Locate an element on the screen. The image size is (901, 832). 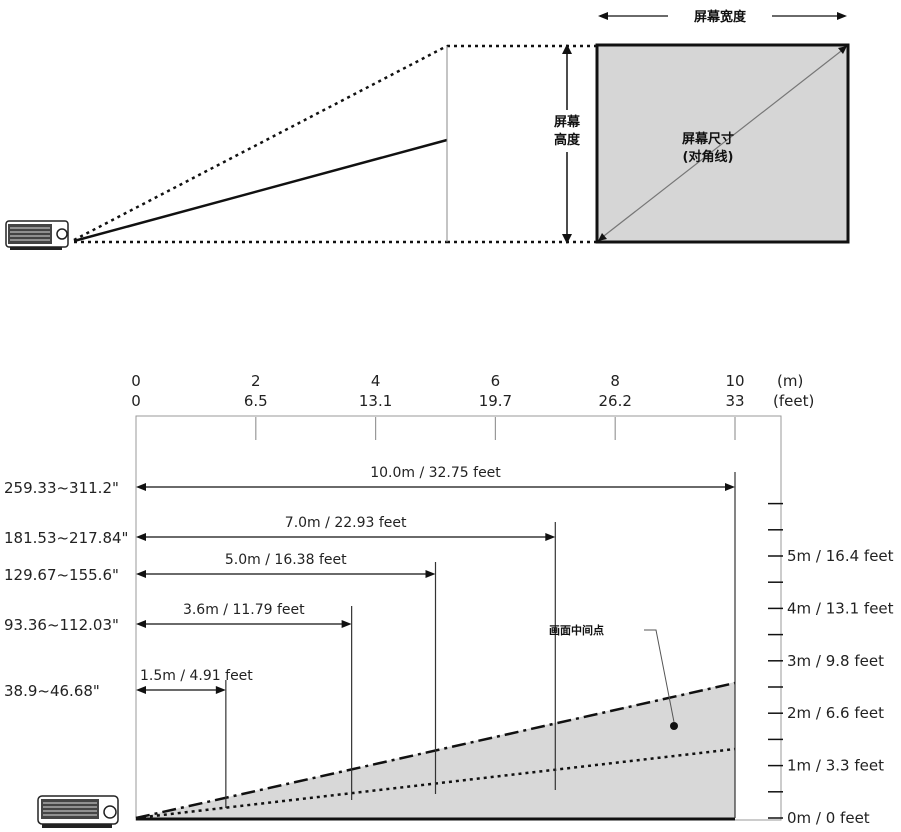
distance-label: 10.0m / 32.75 feet is located at coordinates (435, 473).